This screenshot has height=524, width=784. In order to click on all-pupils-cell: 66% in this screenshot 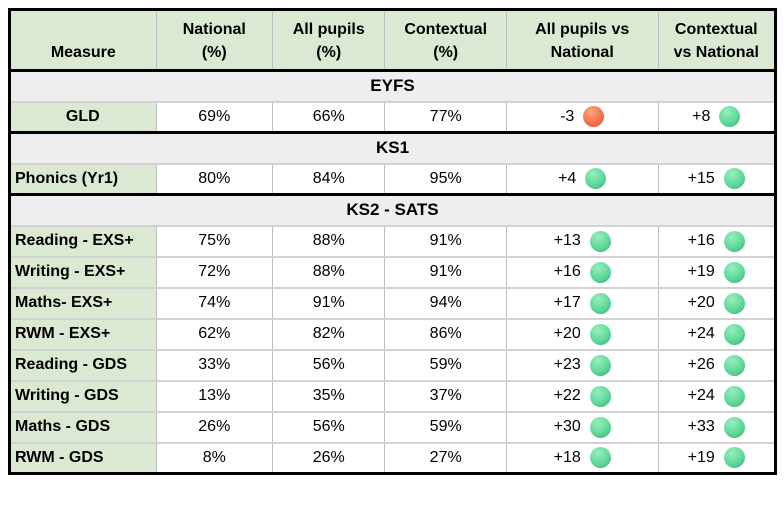, I will do `click(329, 117)`.